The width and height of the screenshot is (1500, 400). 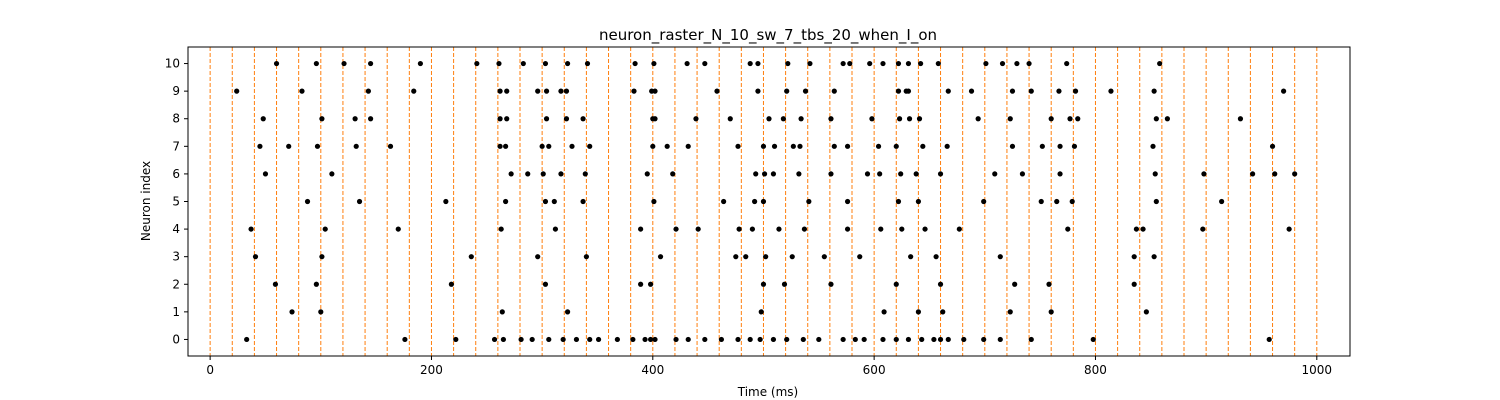 What do you see at coordinates (768, 392) in the screenshot?
I see `x-axis-label: Time (ms)` at bounding box center [768, 392].